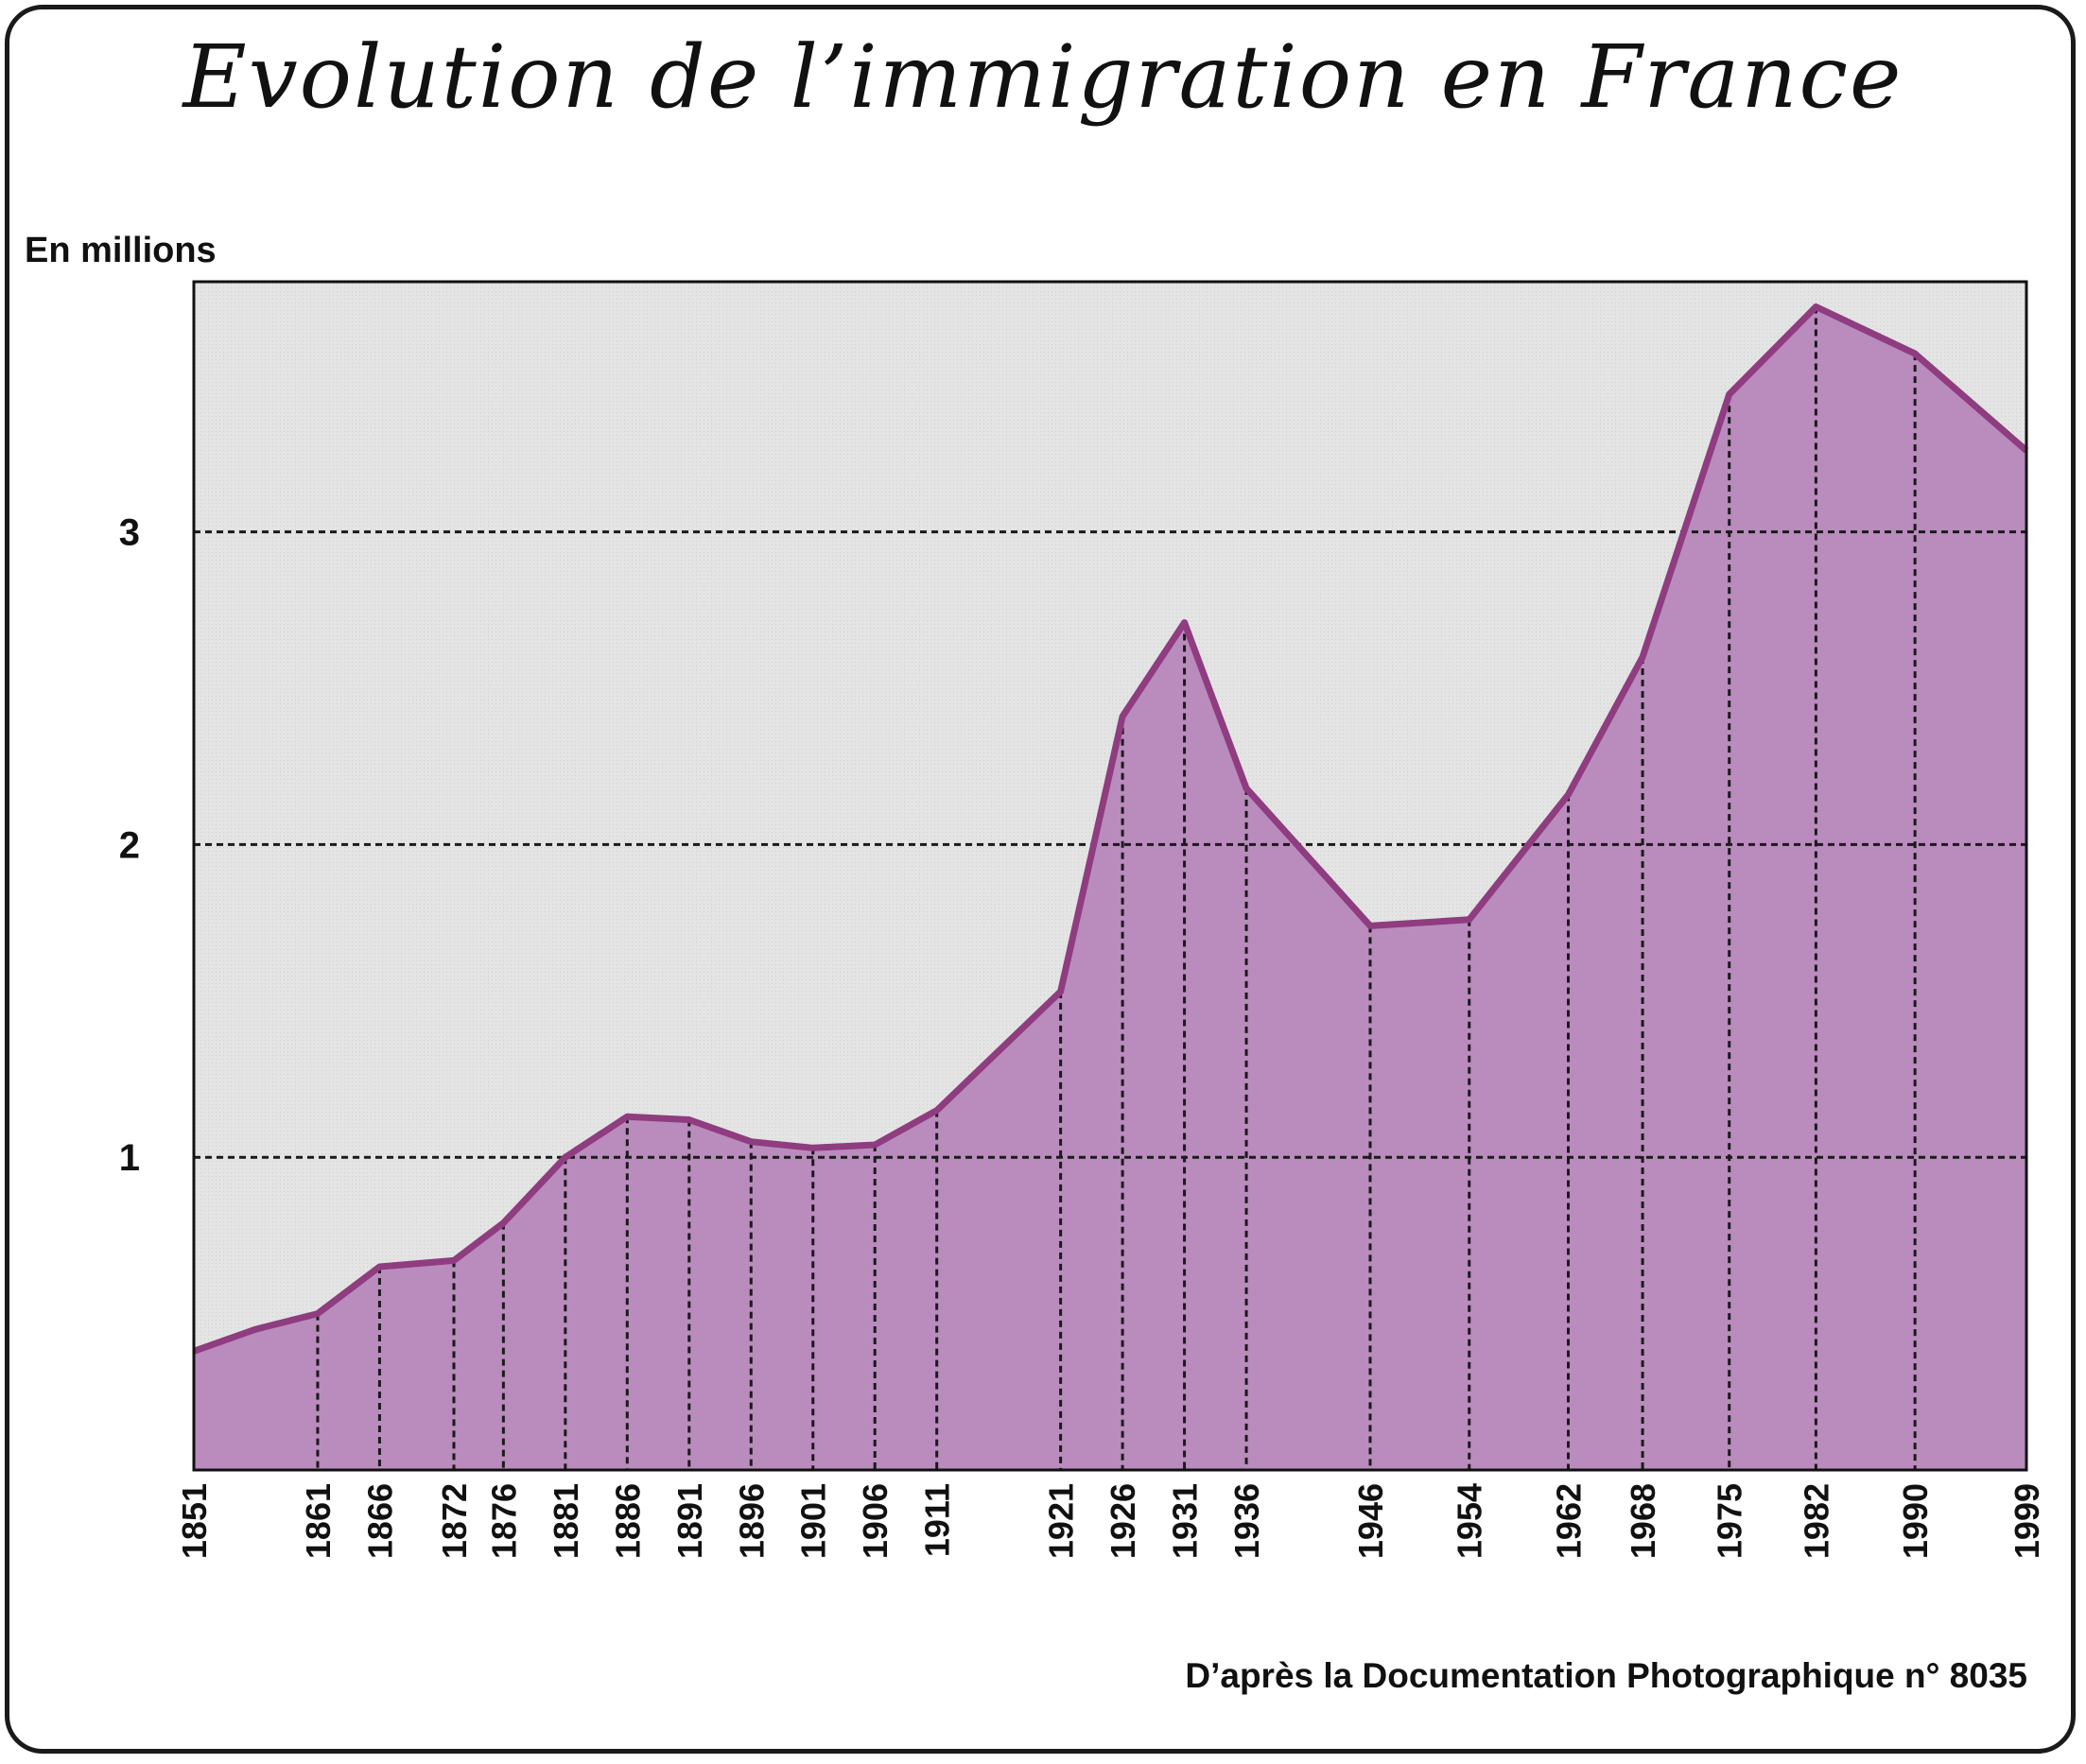 The width and height of the screenshot is (2086, 1764). Describe the element at coordinates (566, 1521) in the screenshot. I see `x-tick-label: 1881` at that location.